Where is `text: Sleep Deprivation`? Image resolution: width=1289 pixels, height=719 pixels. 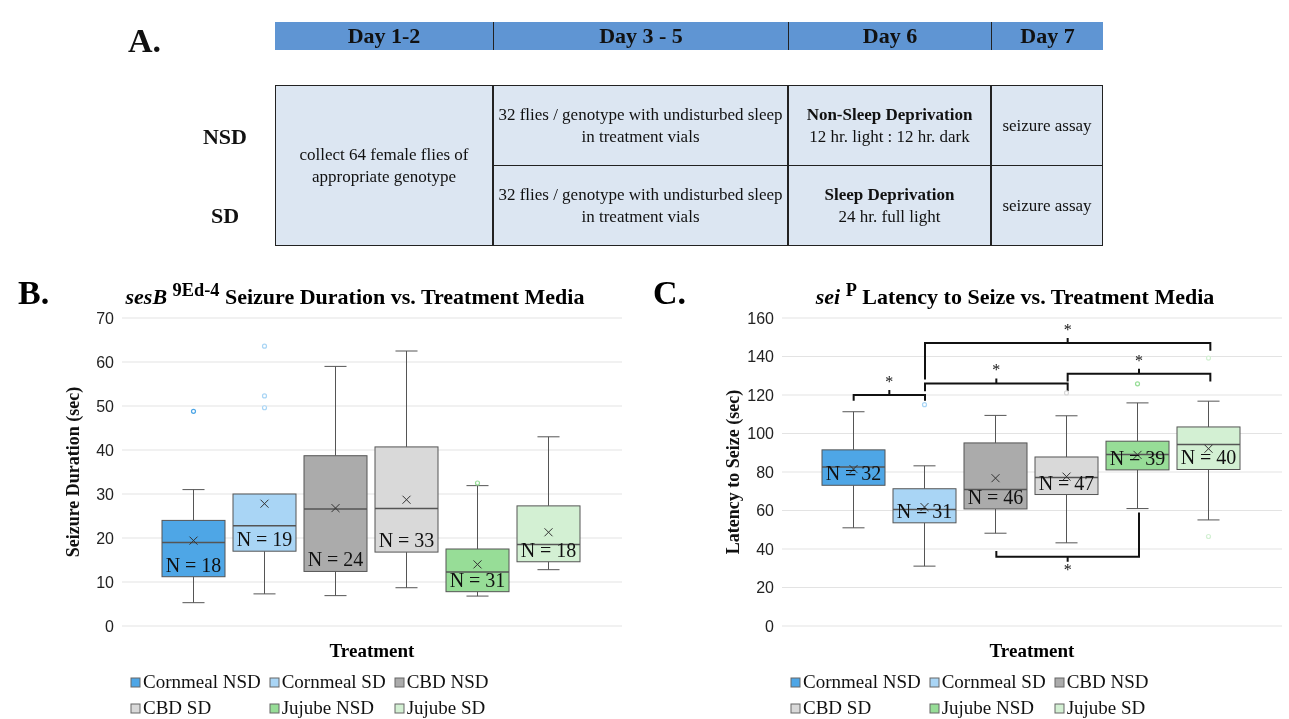 text: Sleep Deprivation is located at coordinates (889, 194).